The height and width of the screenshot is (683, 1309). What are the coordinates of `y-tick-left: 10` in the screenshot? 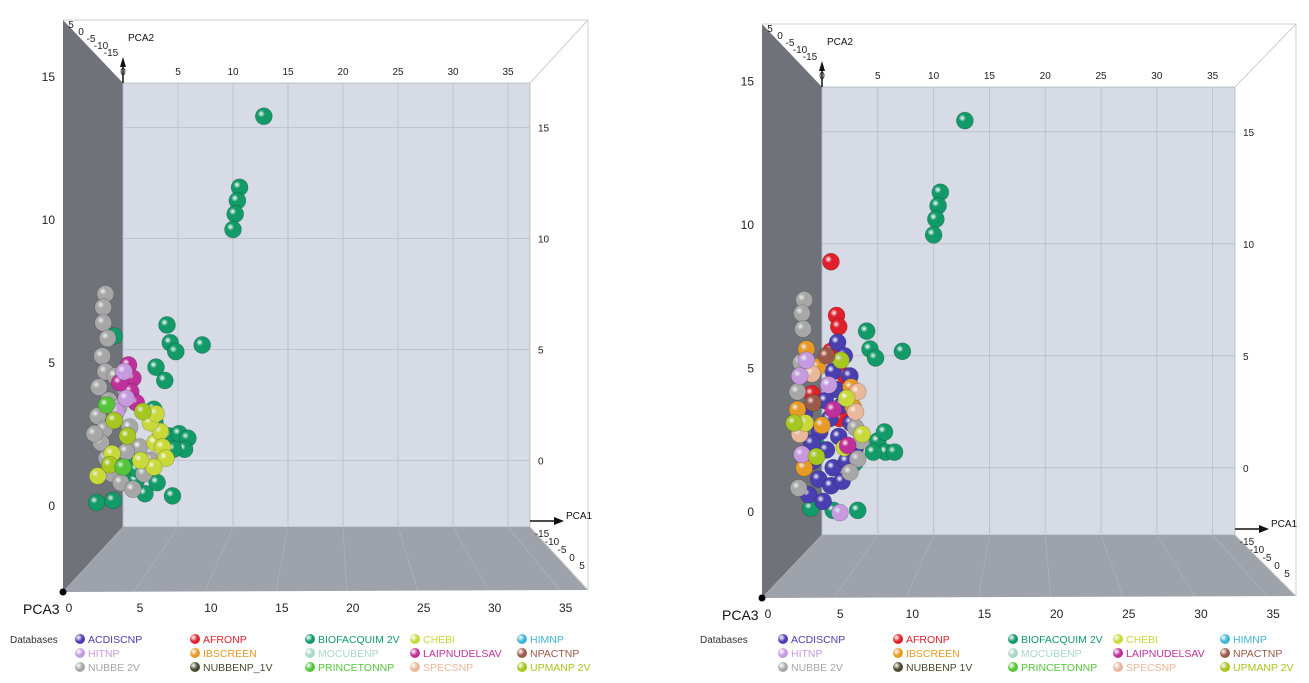 It's located at (748, 225).